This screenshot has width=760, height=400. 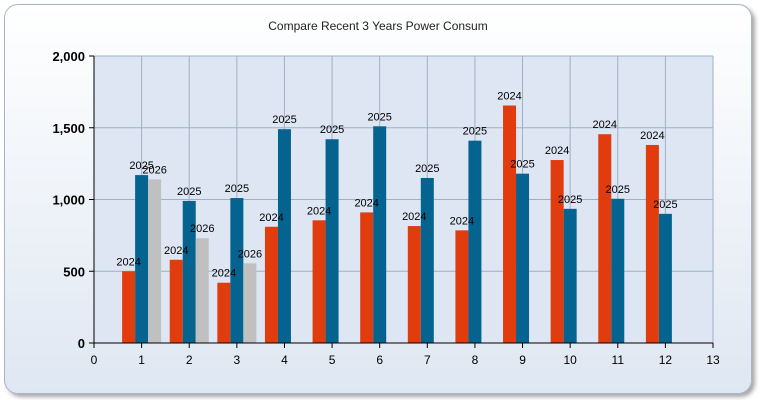 What do you see at coordinates (475, 360) in the screenshot?
I see `x-tick-label: 8` at bounding box center [475, 360].